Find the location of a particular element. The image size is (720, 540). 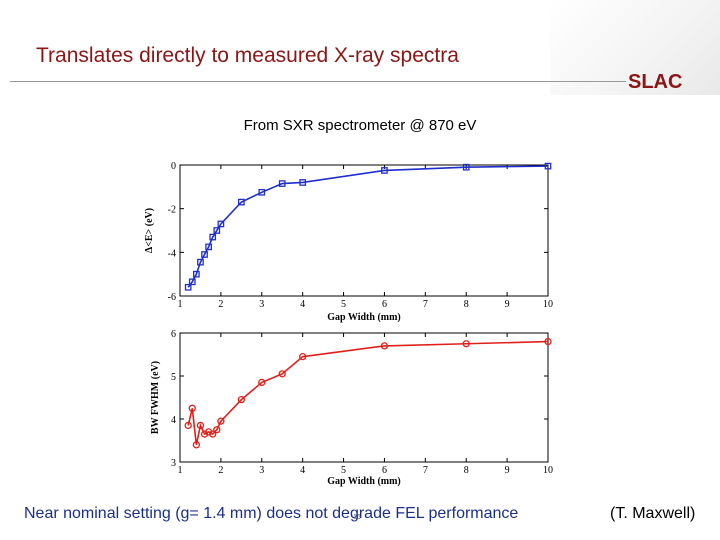

y-tick-label: 4 is located at coordinates (173, 420).